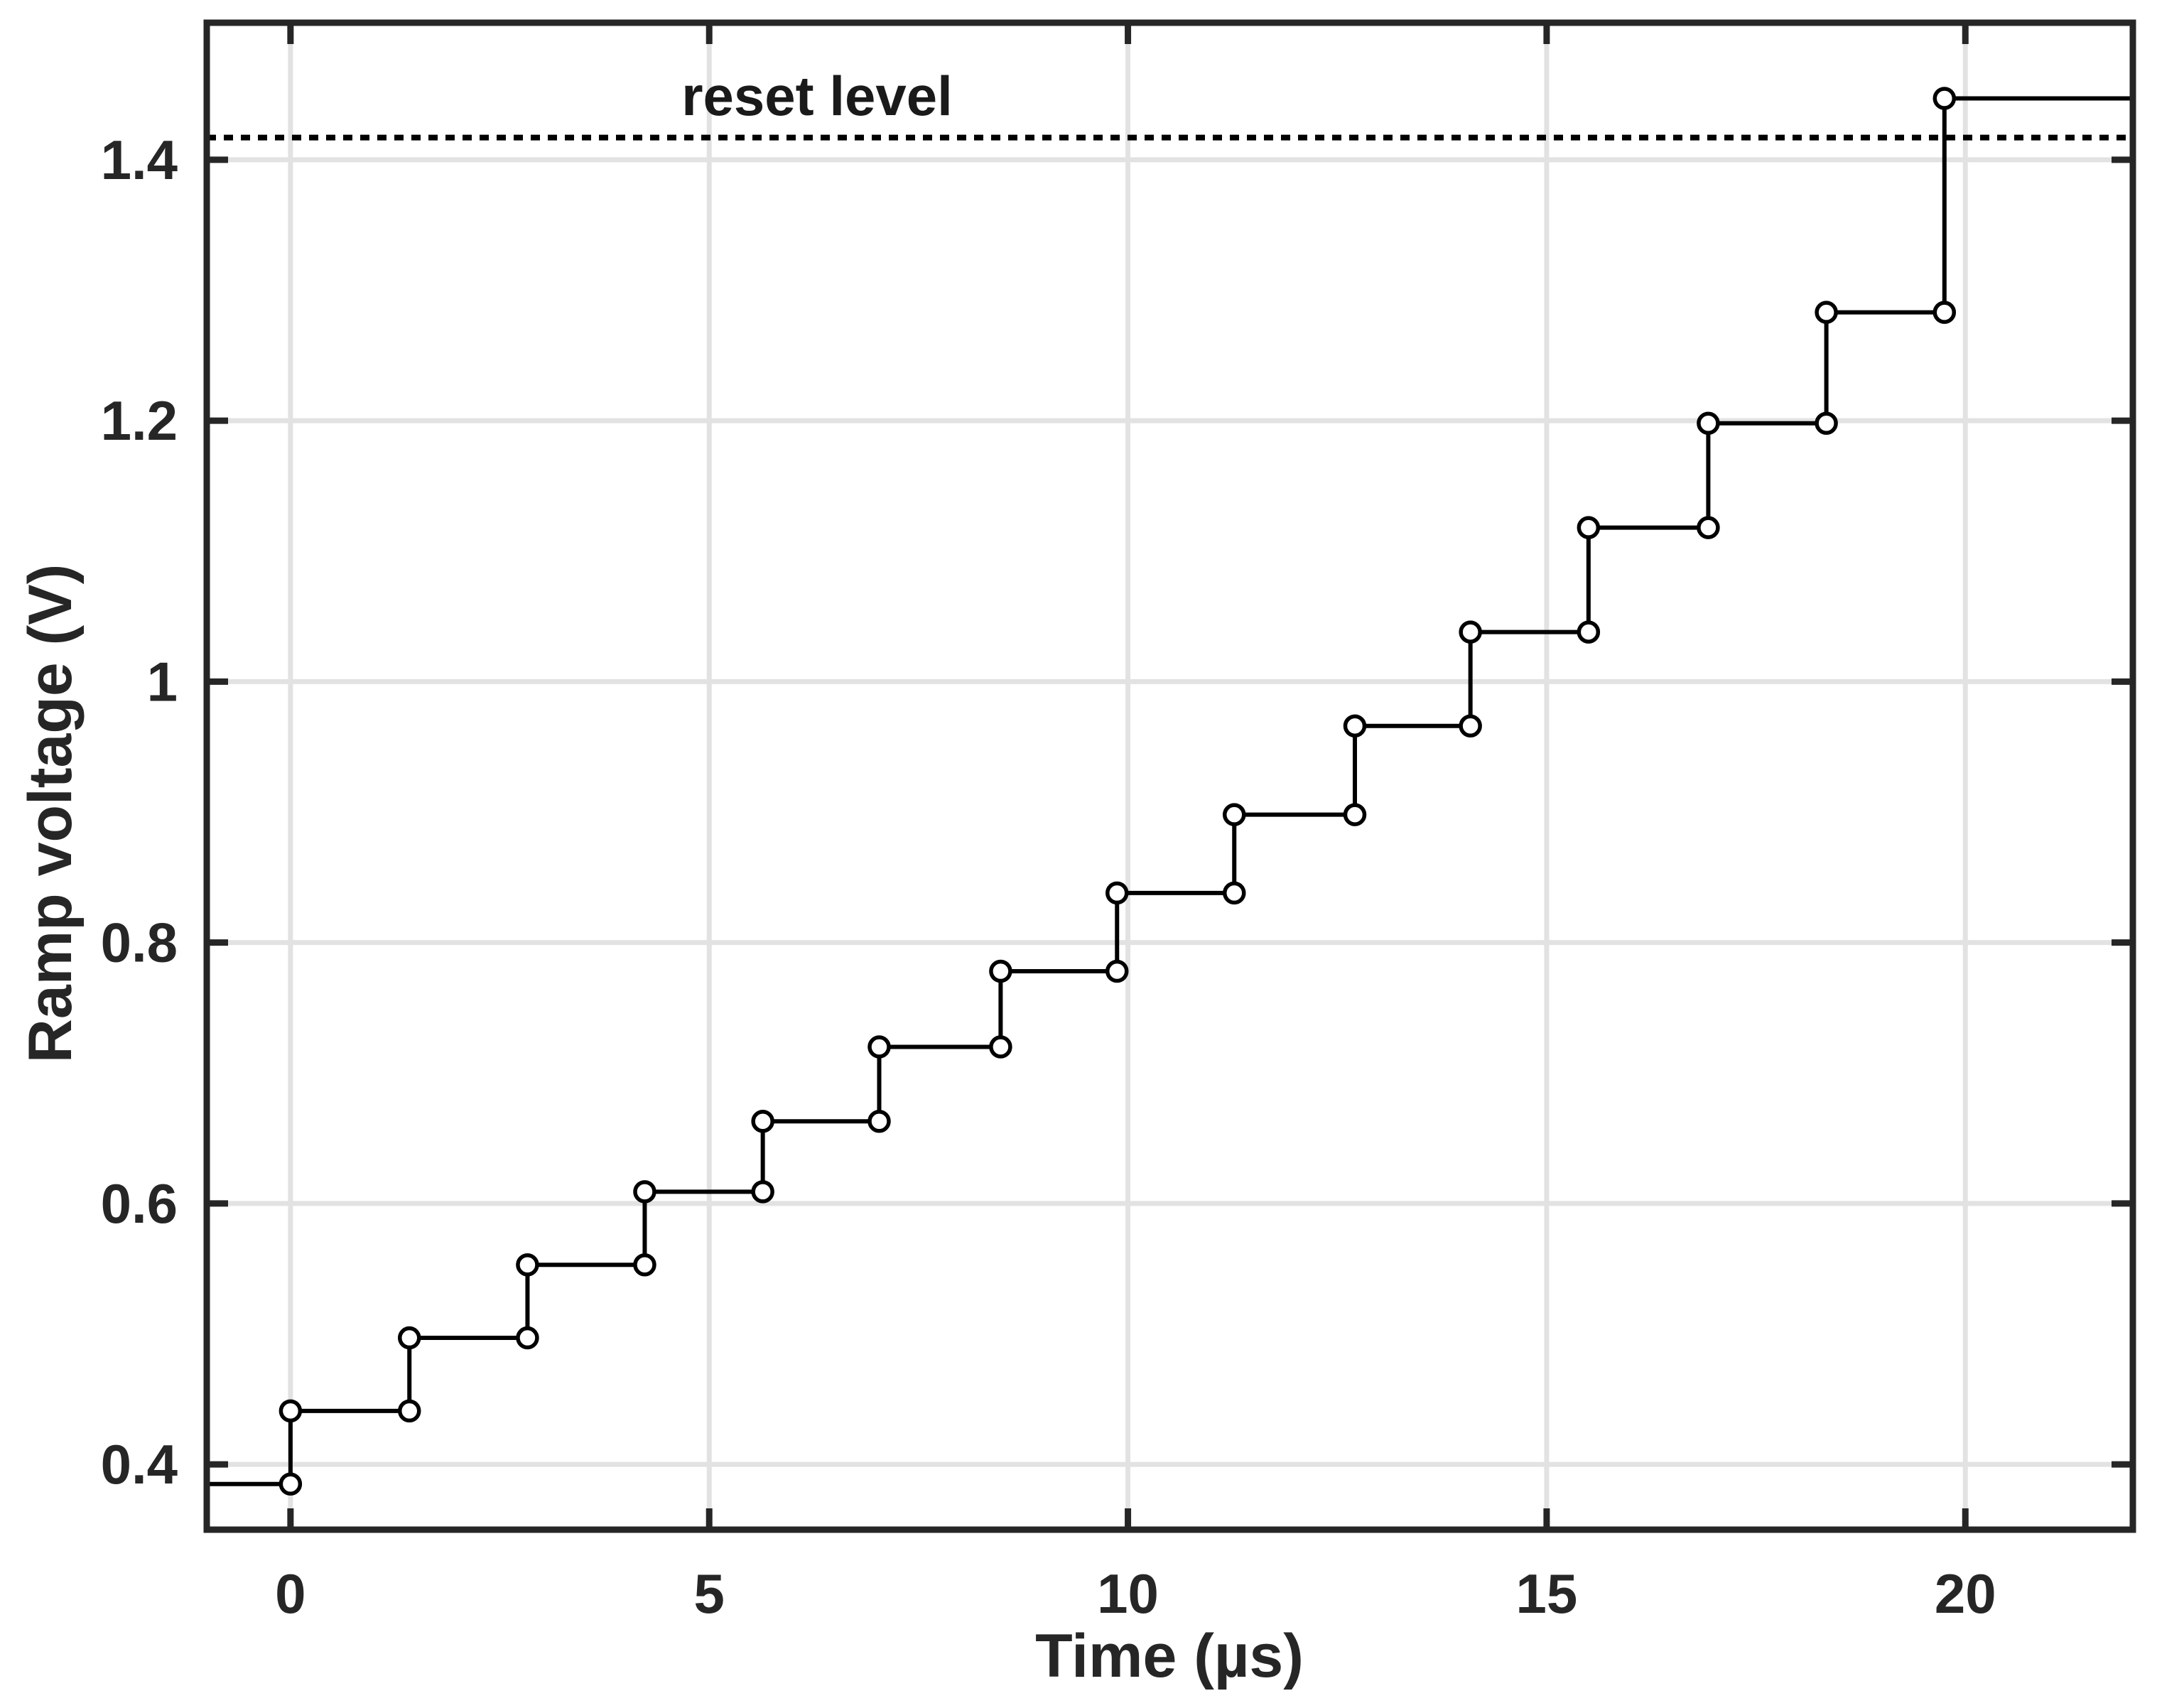 The height and width of the screenshot is (1708, 2157). Describe the element at coordinates (1169, 1656) in the screenshot. I see `x-axis-label: Time (µs)` at that location.